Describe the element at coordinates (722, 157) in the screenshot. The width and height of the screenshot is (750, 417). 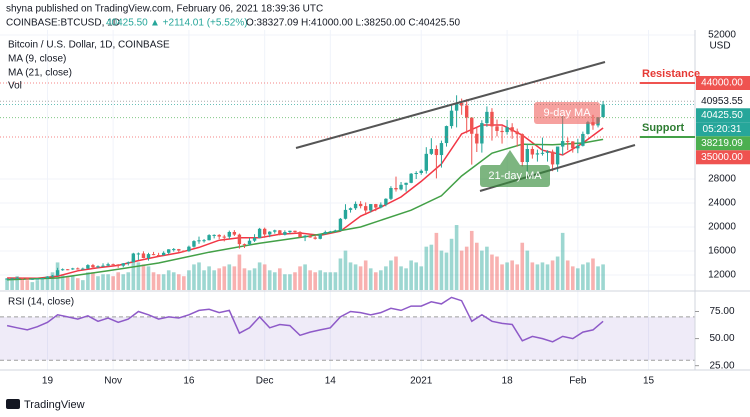
I see `price-label: 35000.00` at that location.